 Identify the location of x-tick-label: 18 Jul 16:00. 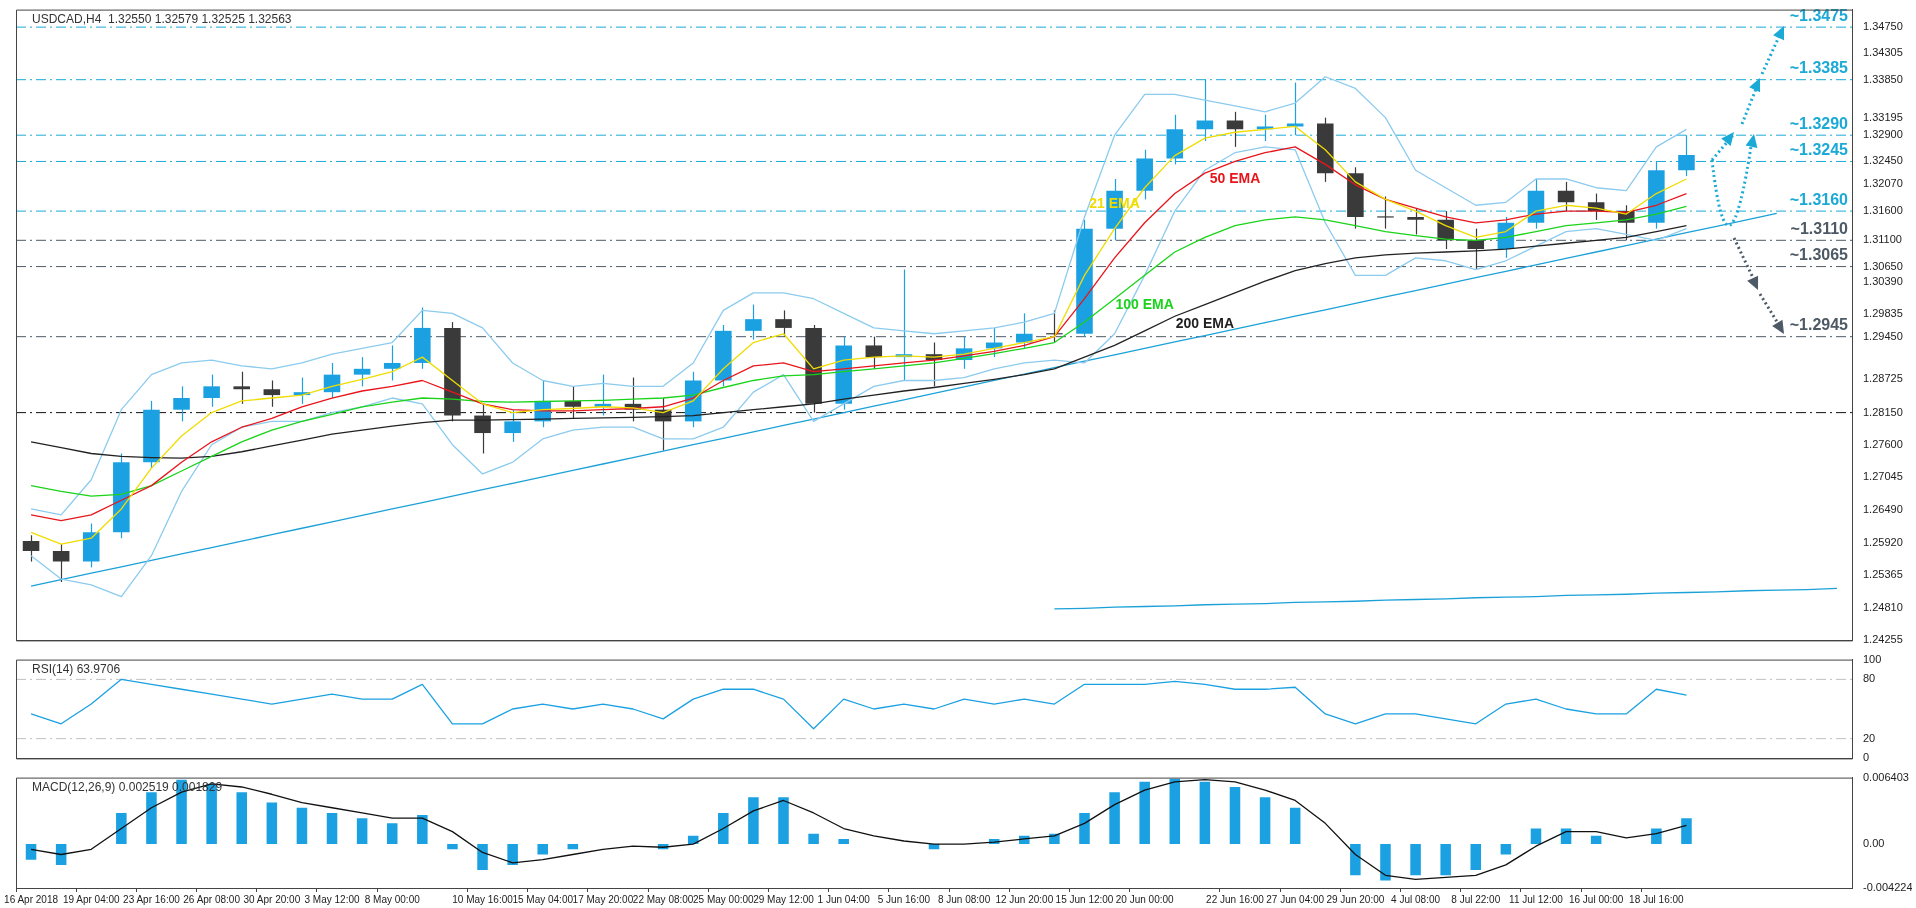
(1657, 899).